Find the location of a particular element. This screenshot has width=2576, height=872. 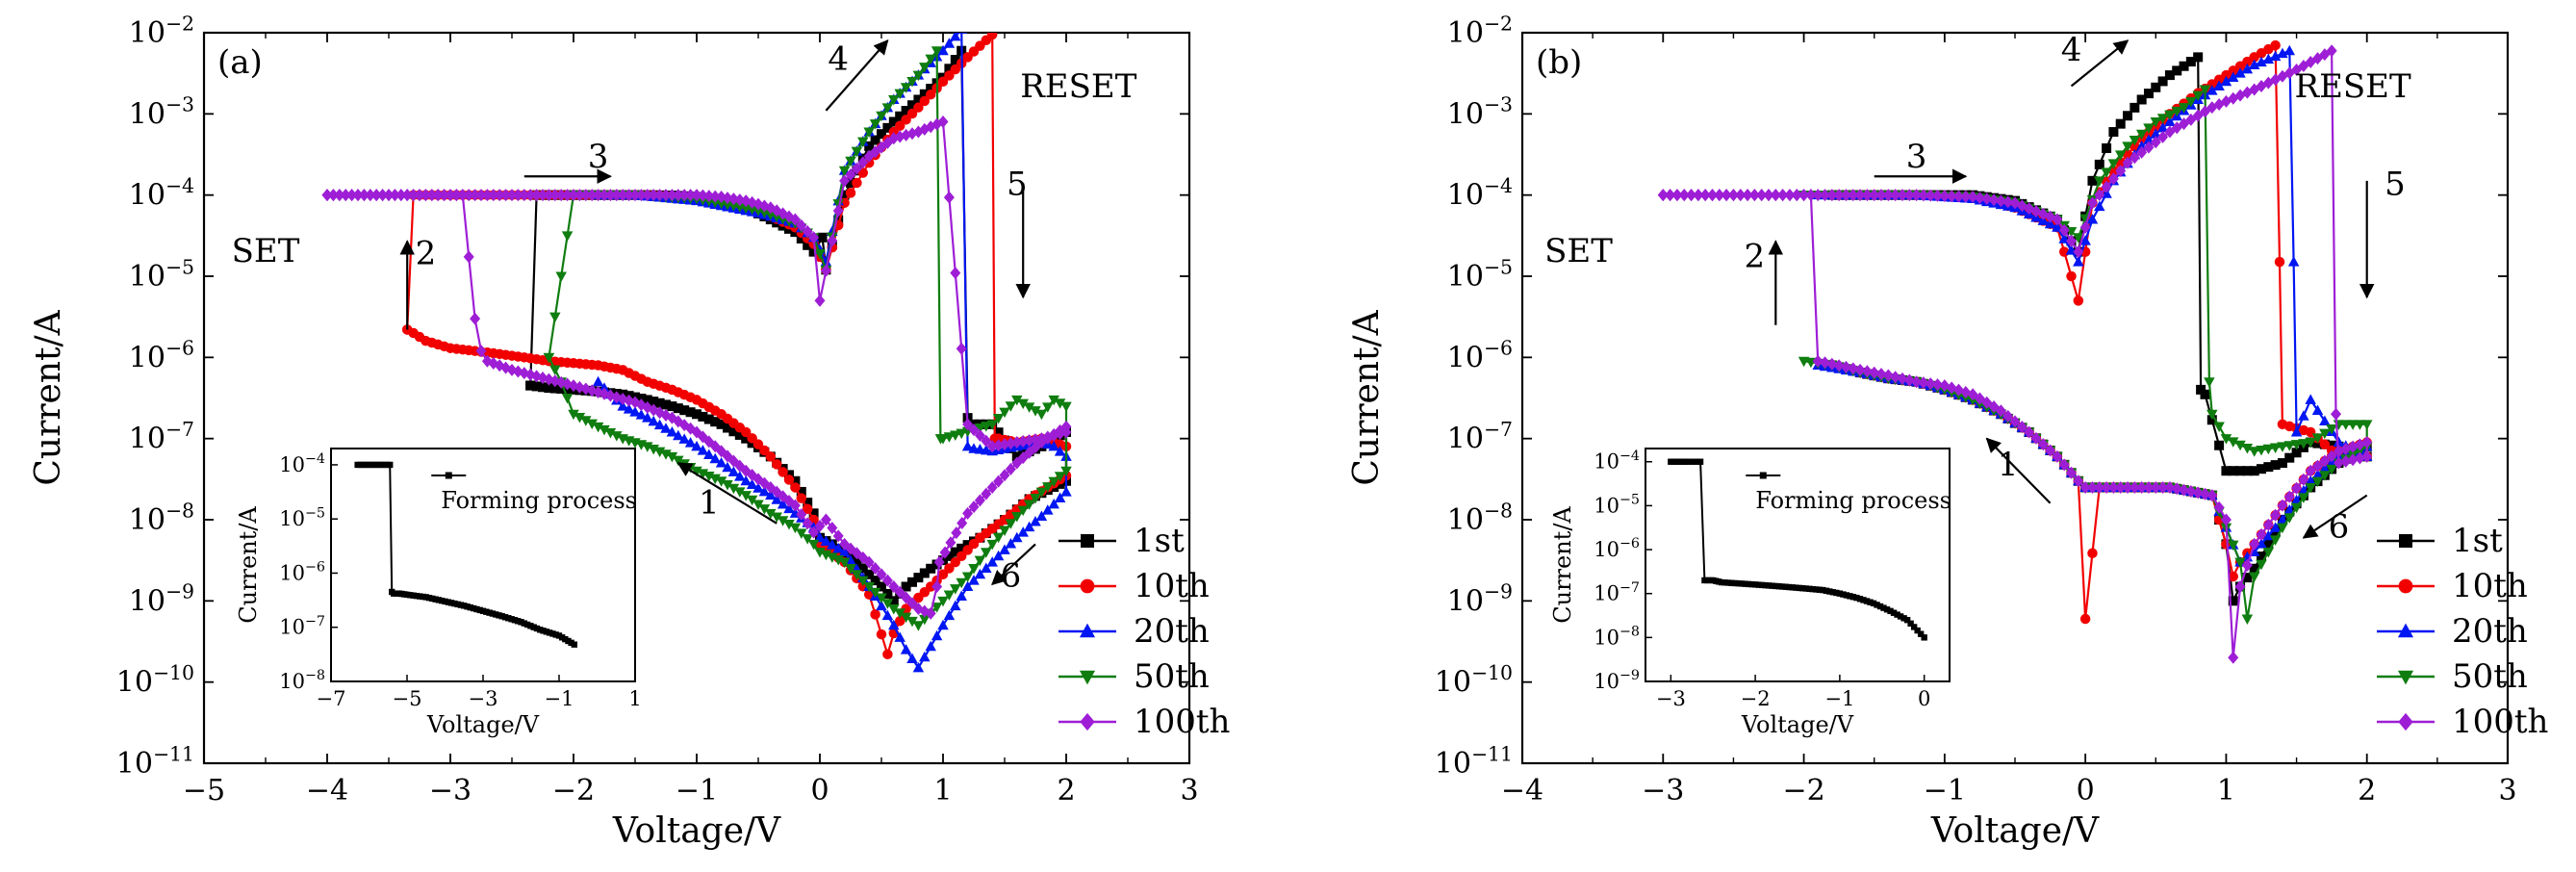

y-tick-label: 10−6 is located at coordinates (161, 356).